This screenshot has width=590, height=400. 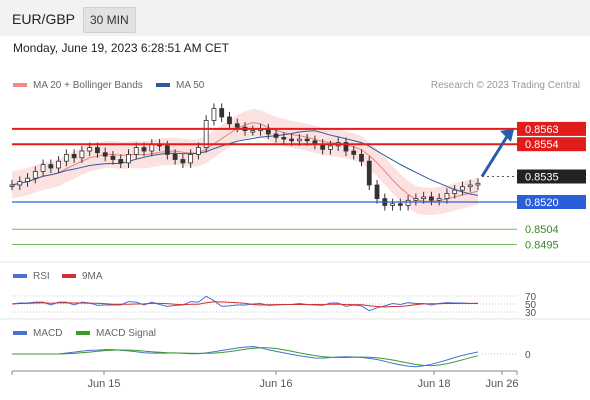 I want to click on macd-signal-line, so click(x=245, y=357).